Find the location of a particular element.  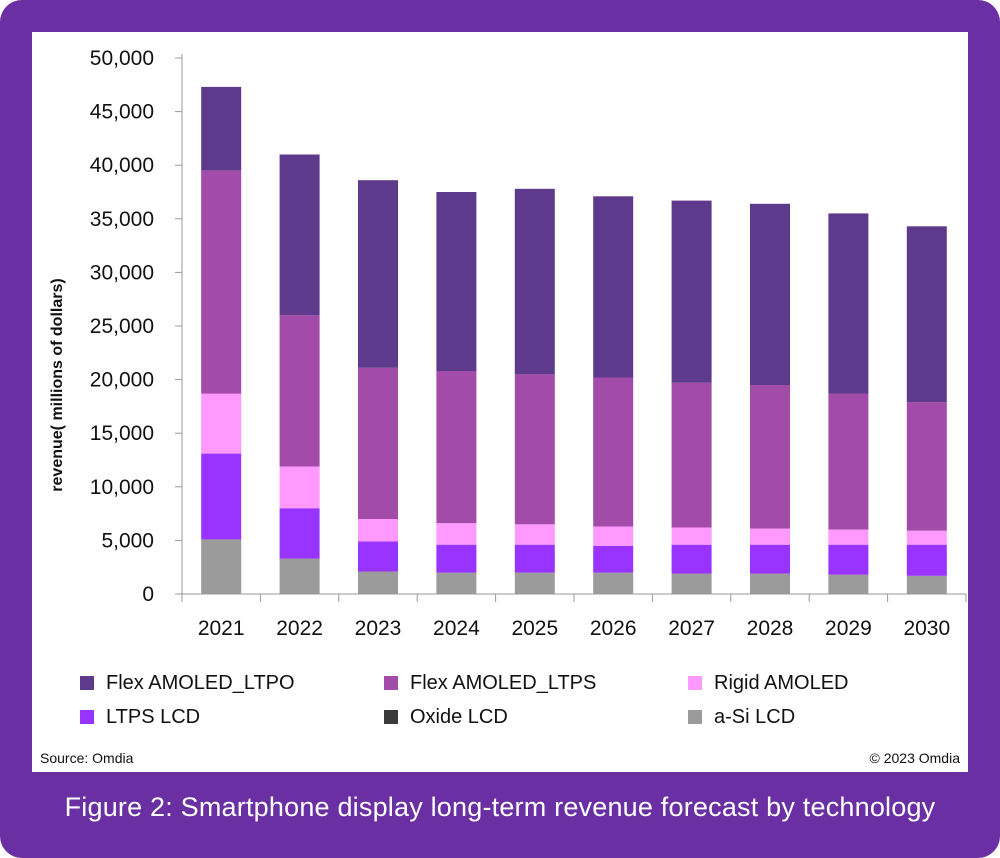

bar-flex-amoled-ltpo-2028 is located at coordinates (770, 294).